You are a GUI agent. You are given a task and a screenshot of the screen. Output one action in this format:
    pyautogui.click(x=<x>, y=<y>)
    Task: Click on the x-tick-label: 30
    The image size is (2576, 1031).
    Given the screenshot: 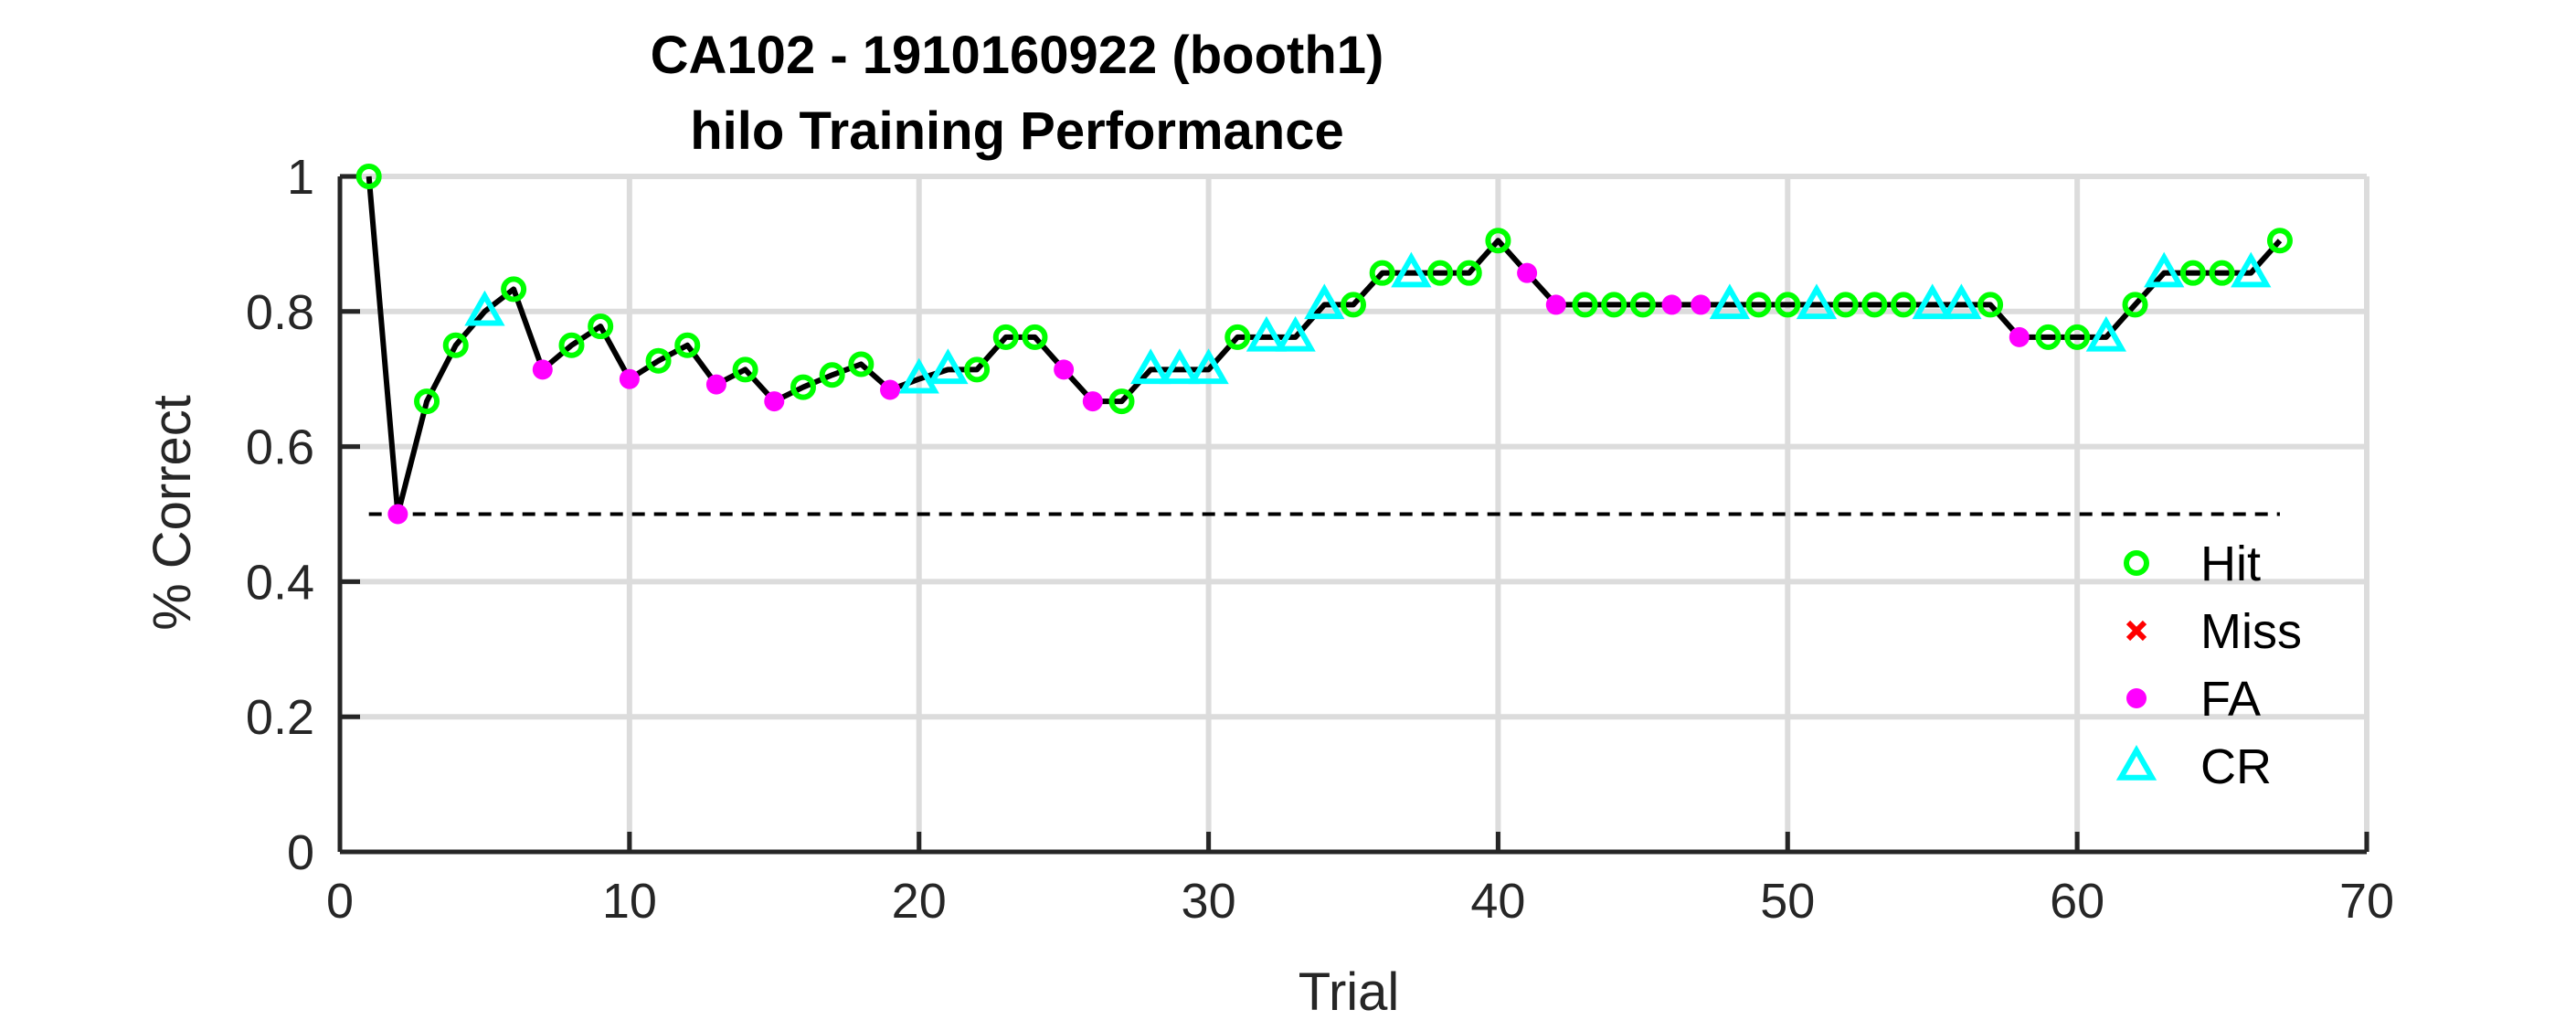 What is the action you would take?
    pyautogui.click(x=1209, y=901)
    